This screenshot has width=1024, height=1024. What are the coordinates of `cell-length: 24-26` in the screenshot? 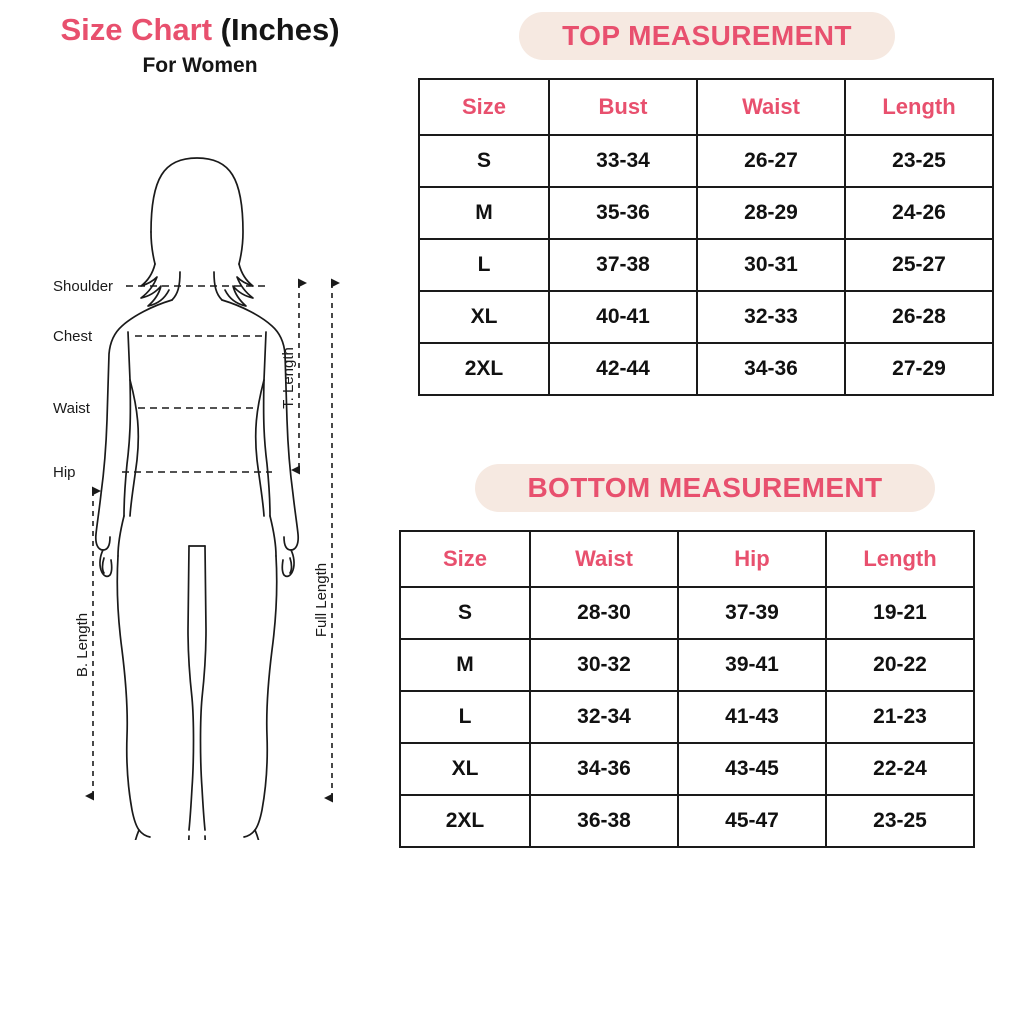 It's located at (919, 213).